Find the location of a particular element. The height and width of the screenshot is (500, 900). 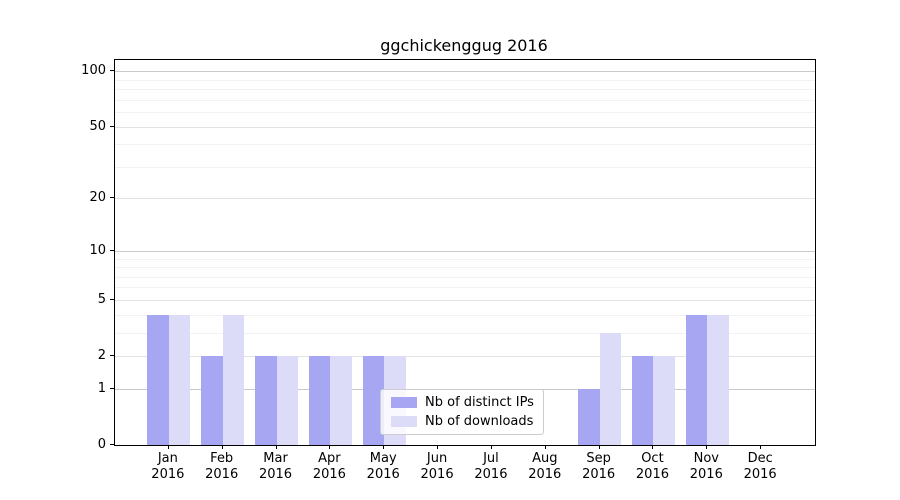

x-axis-tick-label: Jun 2016 is located at coordinates (437, 467).